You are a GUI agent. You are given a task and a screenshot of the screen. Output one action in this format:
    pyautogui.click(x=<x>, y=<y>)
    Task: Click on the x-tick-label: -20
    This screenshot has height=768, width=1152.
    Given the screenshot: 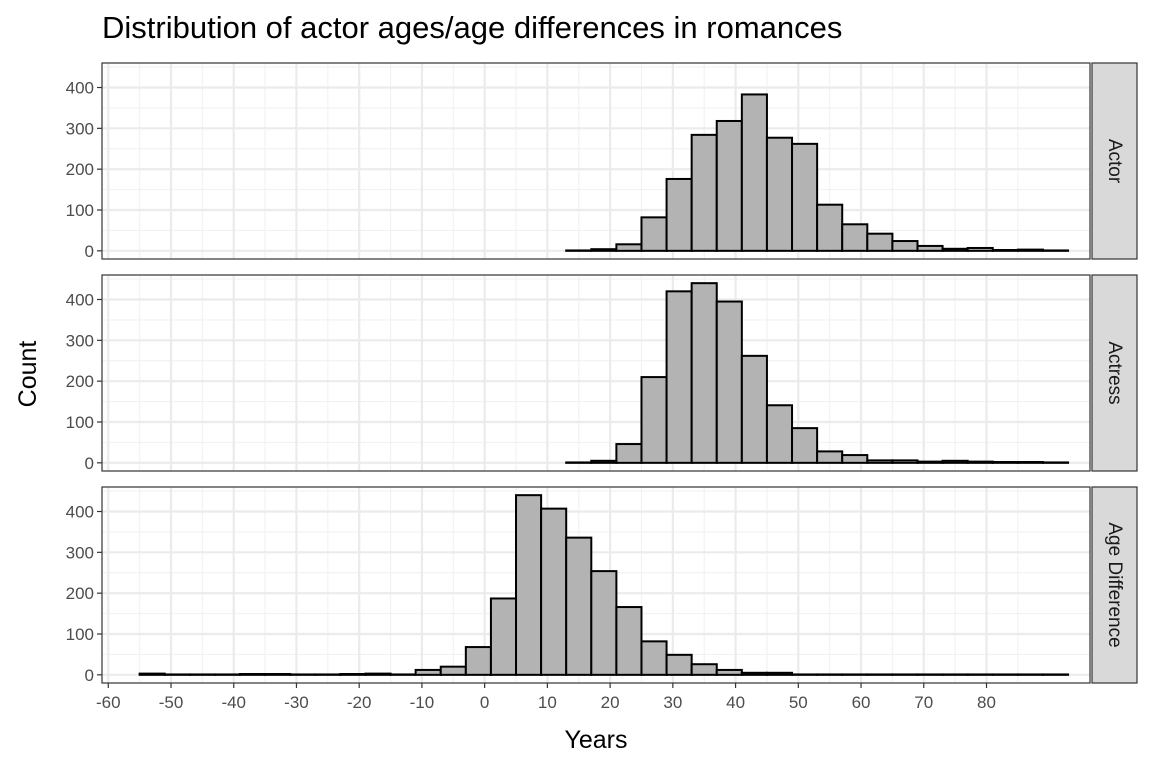 What is the action you would take?
    pyautogui.click(x=359, y=702)
    